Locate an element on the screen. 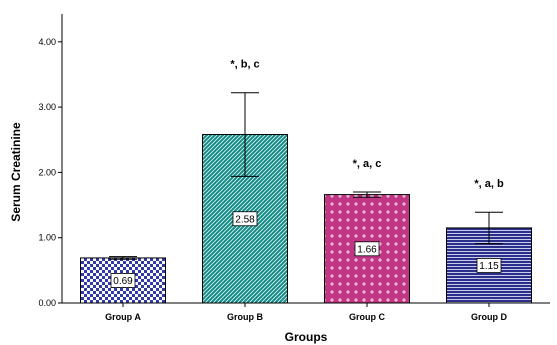 This screenshot has height=345, width=557. data-label: 0.69 is located at coordinates (123, 281).